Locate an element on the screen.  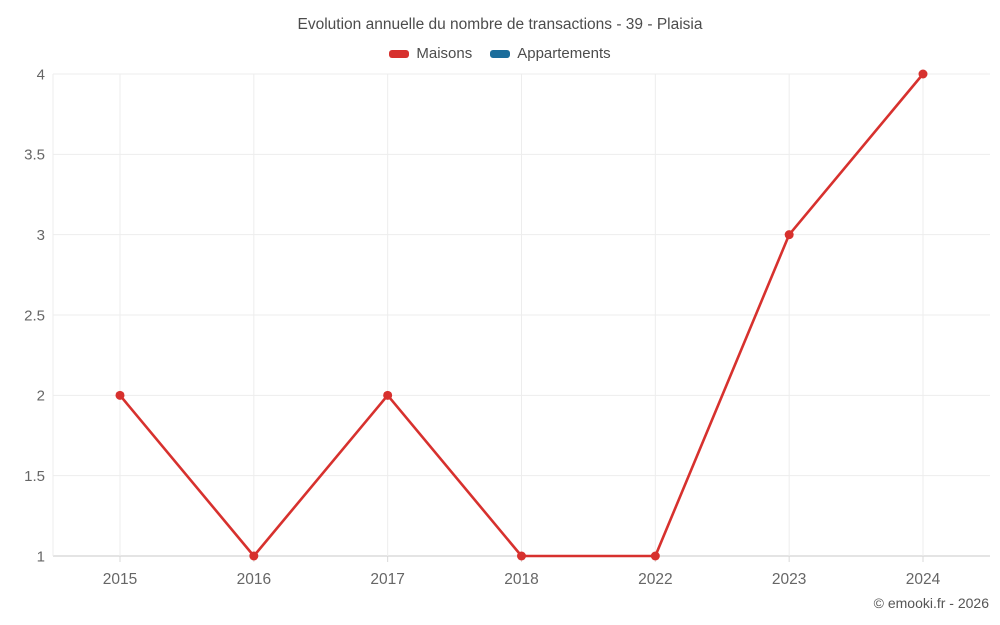
y-axis-tick-label: 4 is located at coordinates (41, 74).